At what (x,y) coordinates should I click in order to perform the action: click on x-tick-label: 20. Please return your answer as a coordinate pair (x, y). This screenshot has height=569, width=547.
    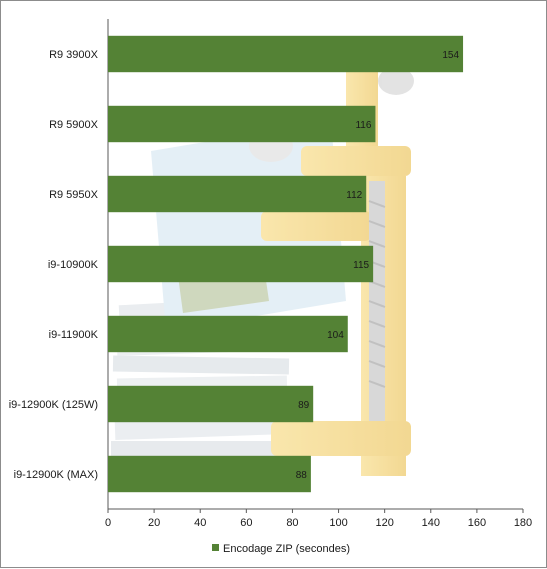
    Looking at the image, I should click on (154, 523).